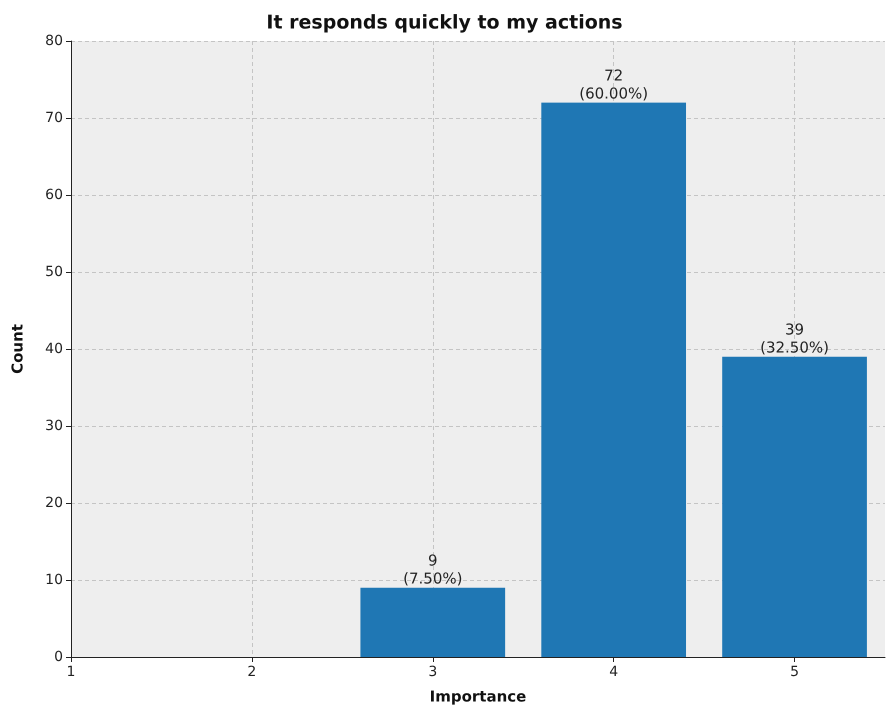 The height and width of the screenshot is (714, 889). Describe the element at coordinates (54, 349) in the screenshot. I see `y-tick-label: 40` at that location.